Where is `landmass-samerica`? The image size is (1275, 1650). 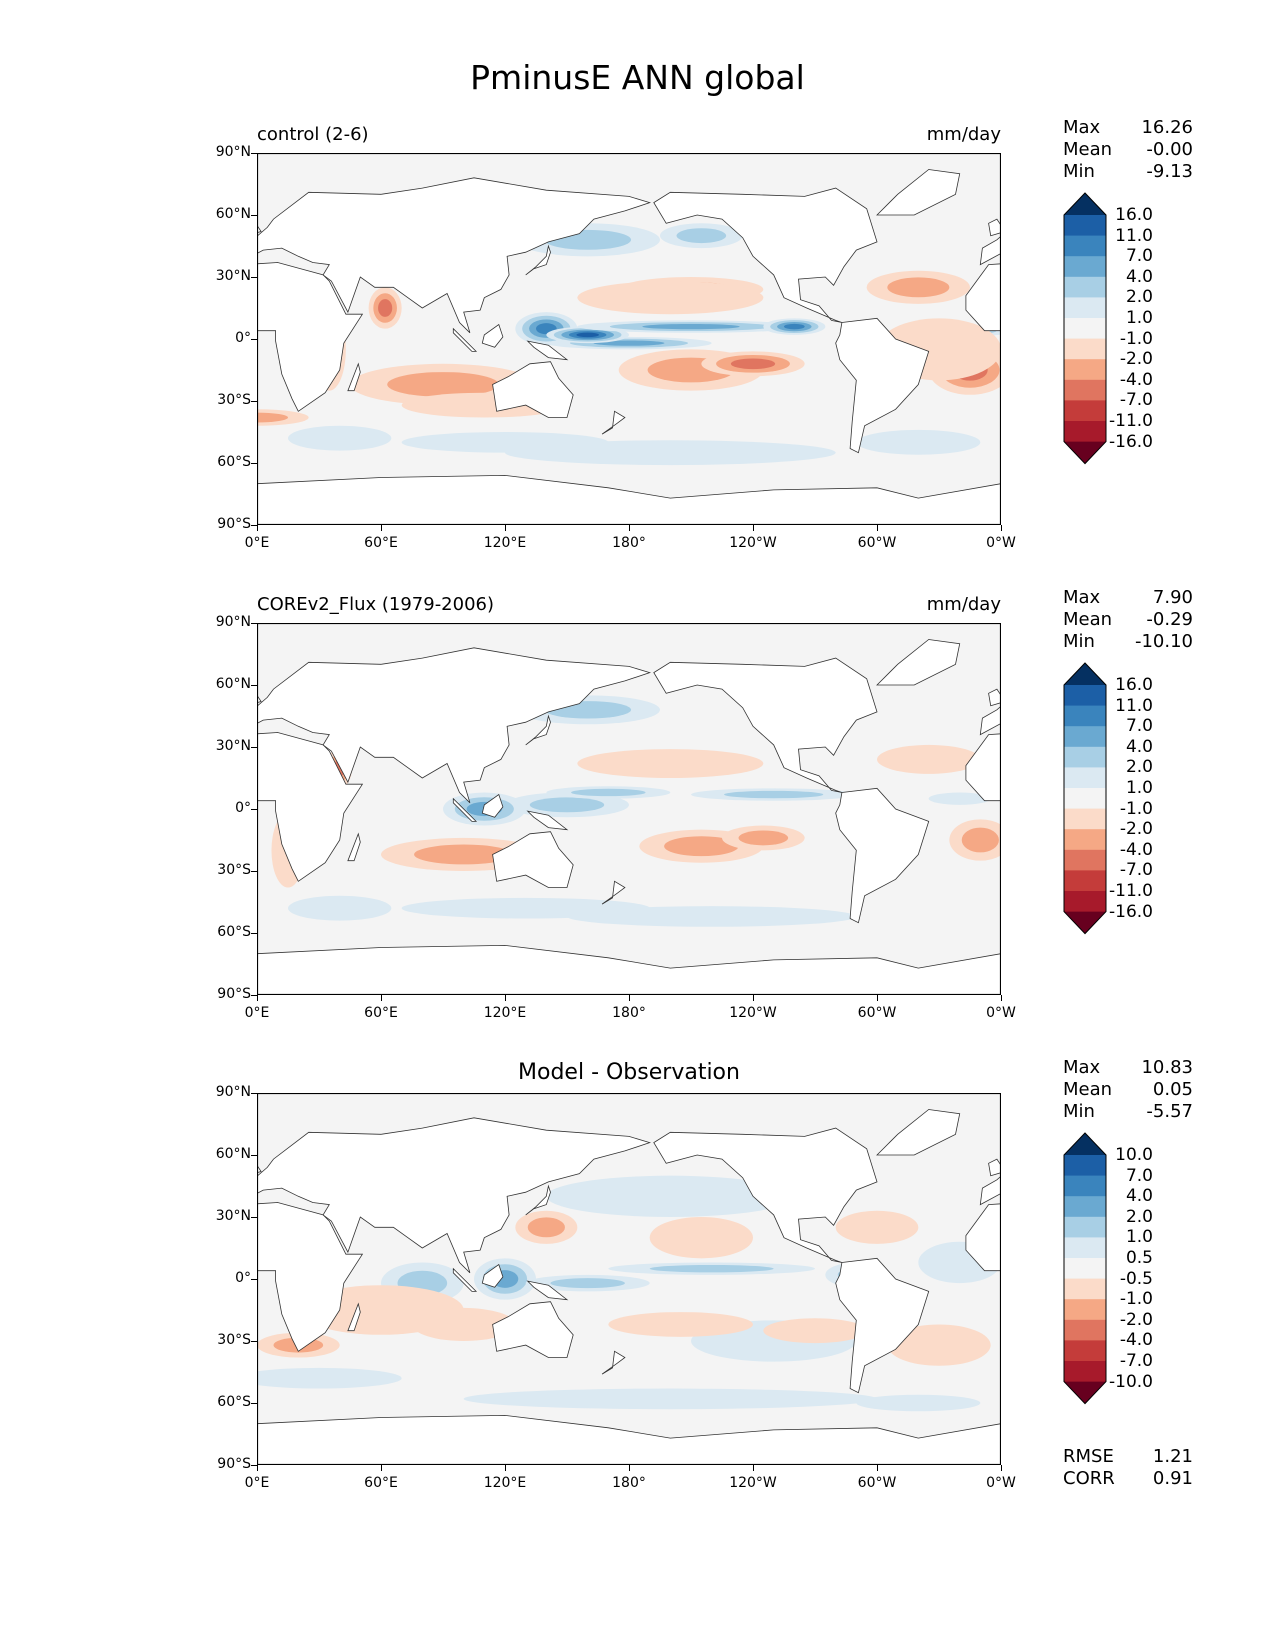
landmass-samerica is located at coordinates (882, 855).